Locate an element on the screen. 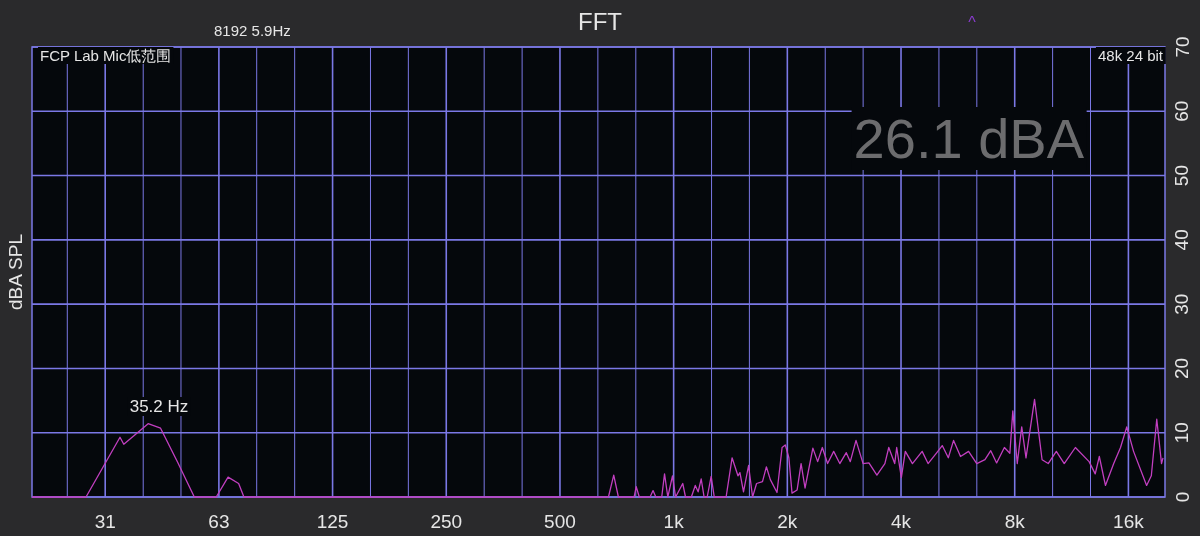 This screenshot has width=1200, height=536. annotation: FCP Lab Mic低范围 is located at coordinates (106, 55).